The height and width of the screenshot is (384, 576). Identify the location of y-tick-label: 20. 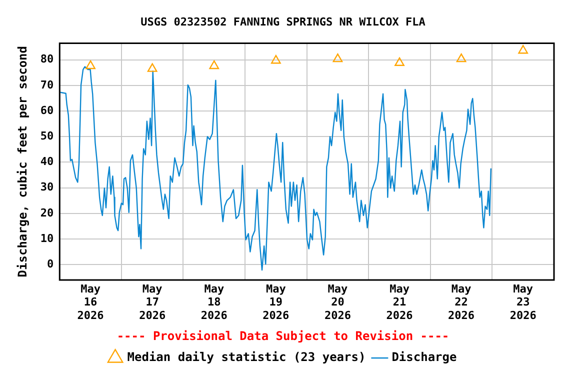
(47, 213).